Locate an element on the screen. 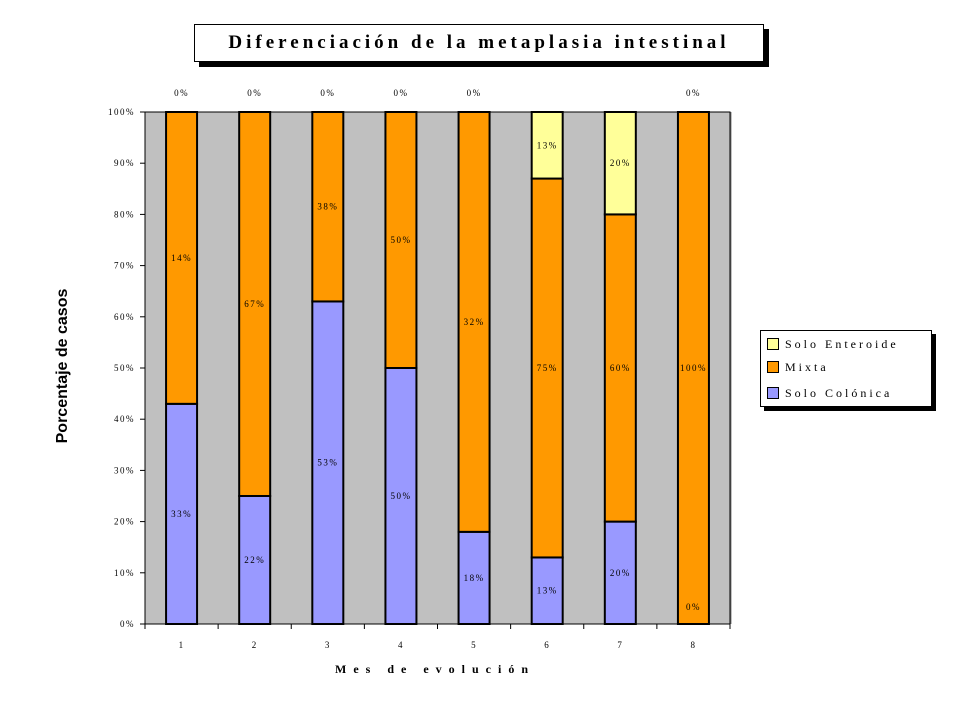  legend-item-mixta: Mixta is located at coordinates (798, 367).